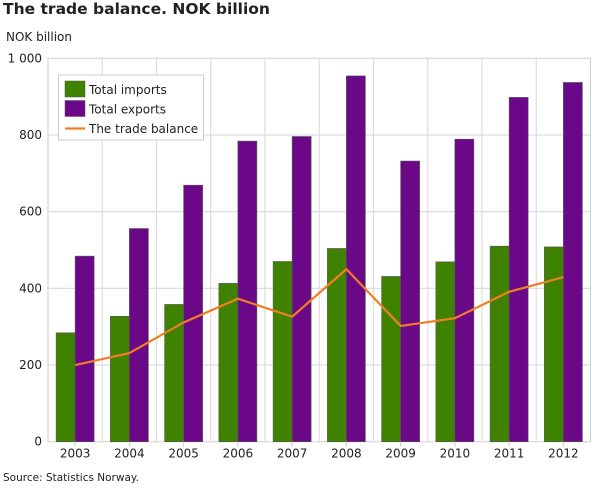 This screenshot has width=610, height=488. What do you see at coordinates (25, 58) in the screenshot?
I see `y-tick-label: 1 000` at bounding box center [25, 58].